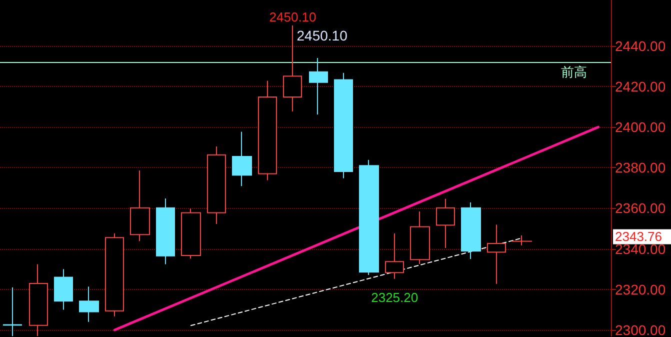 This screenshot has width=671, height=337. I want to click on y-tick-label: 2300.00, so click(640, 329).